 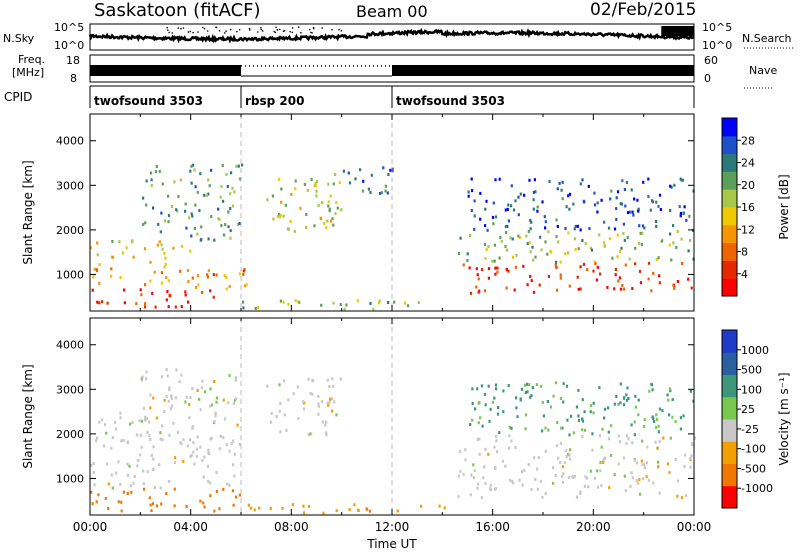 What do you see at coordinates (593, 527) in the screenshot?
I see `x-tick-label: 20:00` at bounding box center [593, 527].